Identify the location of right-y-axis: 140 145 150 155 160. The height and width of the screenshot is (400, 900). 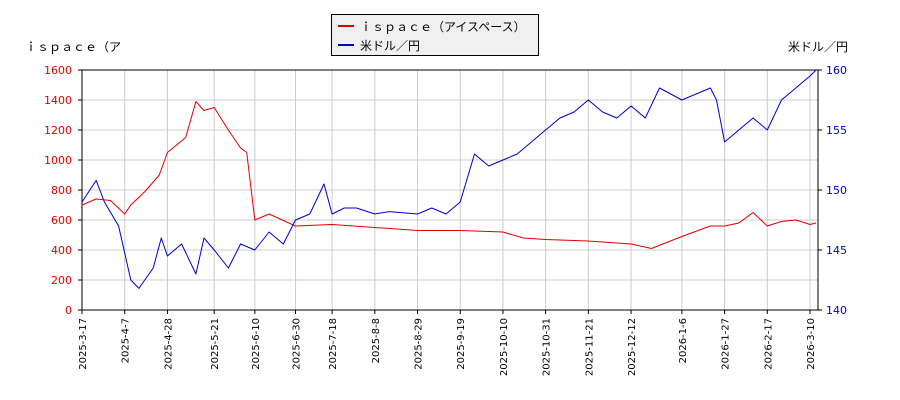
(832, 190).